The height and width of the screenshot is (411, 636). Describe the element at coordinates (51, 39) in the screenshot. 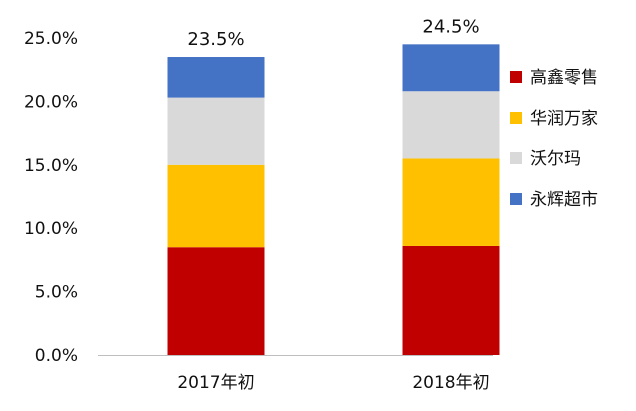

I see `y-tick-label: 25.0%` at that location.